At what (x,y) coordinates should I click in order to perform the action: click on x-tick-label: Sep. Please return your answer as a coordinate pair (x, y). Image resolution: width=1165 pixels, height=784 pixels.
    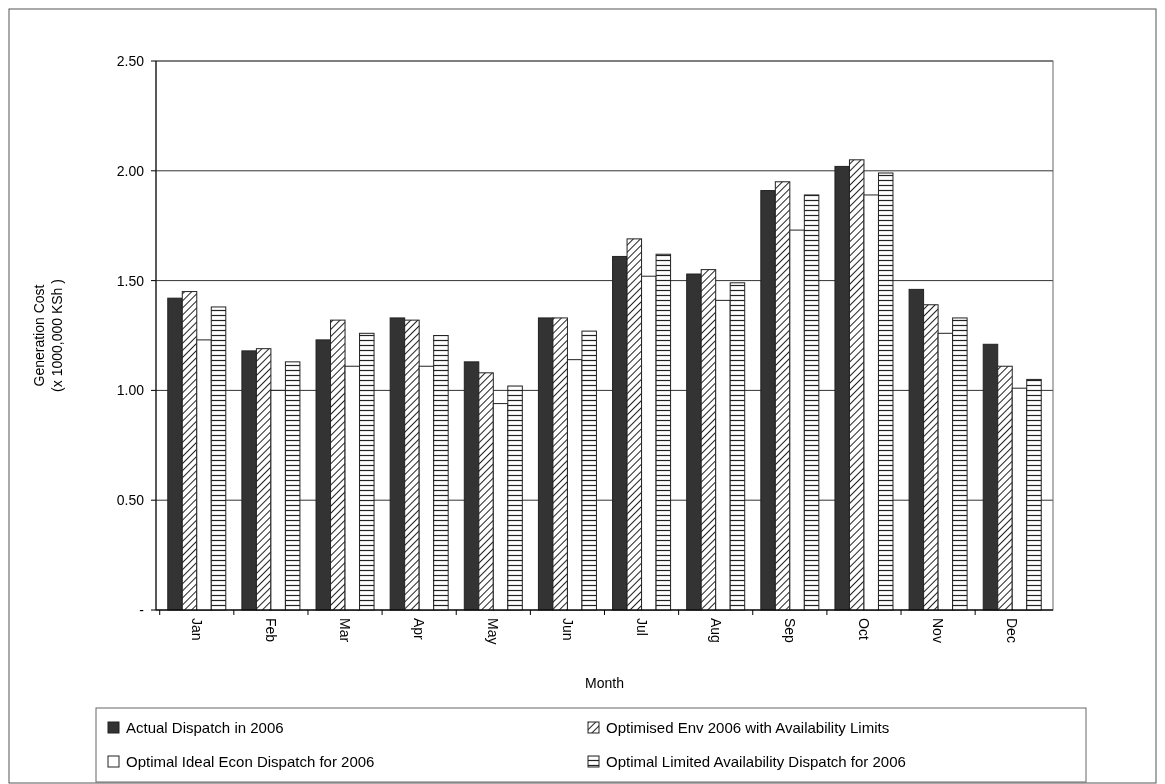
    Looking at the image, I should click on (789, 631).